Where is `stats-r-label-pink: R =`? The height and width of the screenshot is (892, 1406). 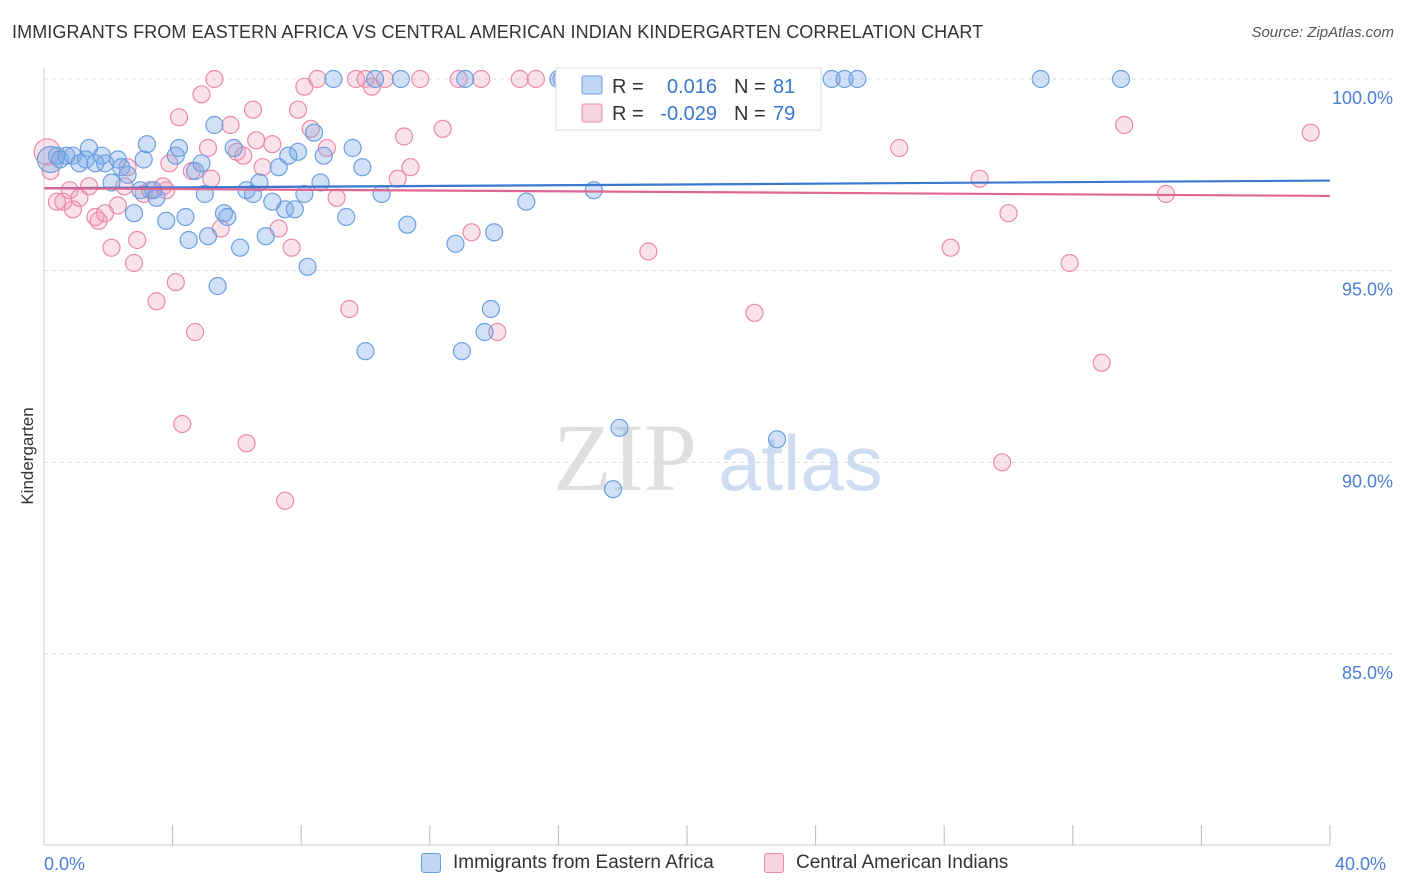
stats-r-label-pink: R = is located at coordinates (628, 114).